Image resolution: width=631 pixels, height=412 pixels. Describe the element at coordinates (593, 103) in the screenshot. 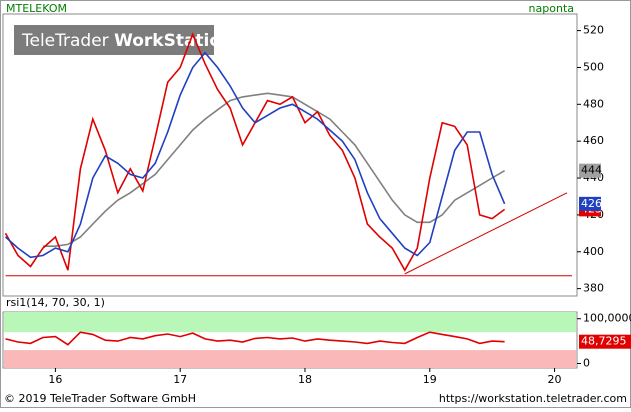

I see `y-tick-label: 480` at that location.